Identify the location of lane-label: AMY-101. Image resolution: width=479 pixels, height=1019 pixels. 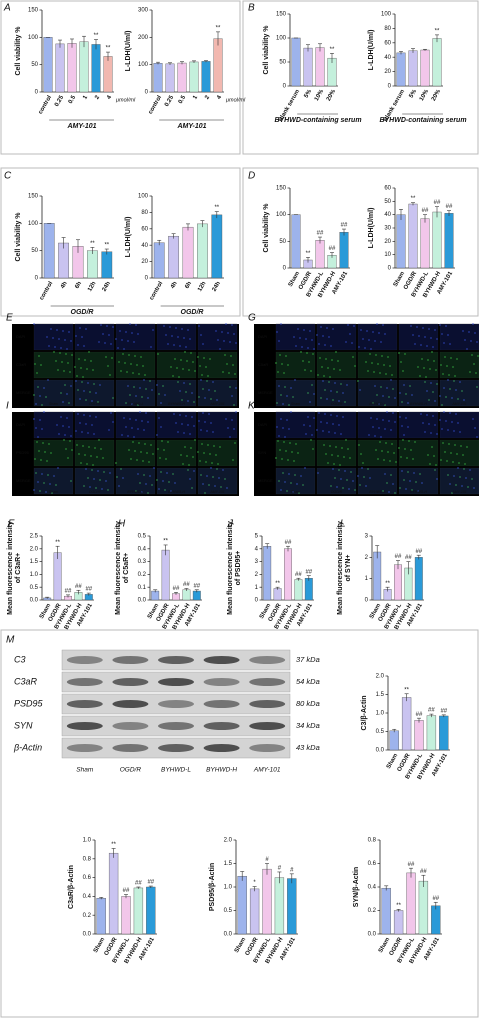
(267, 770).